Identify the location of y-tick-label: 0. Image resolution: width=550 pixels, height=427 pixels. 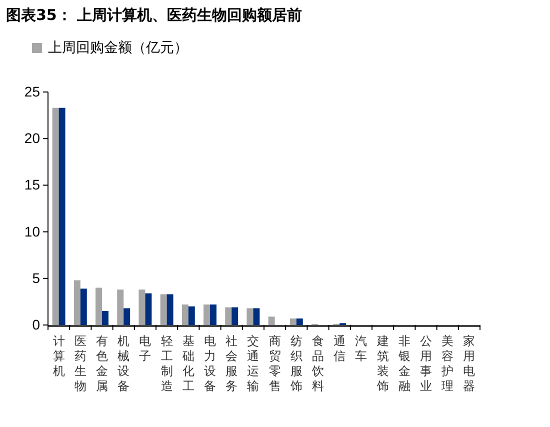
(36, 324).